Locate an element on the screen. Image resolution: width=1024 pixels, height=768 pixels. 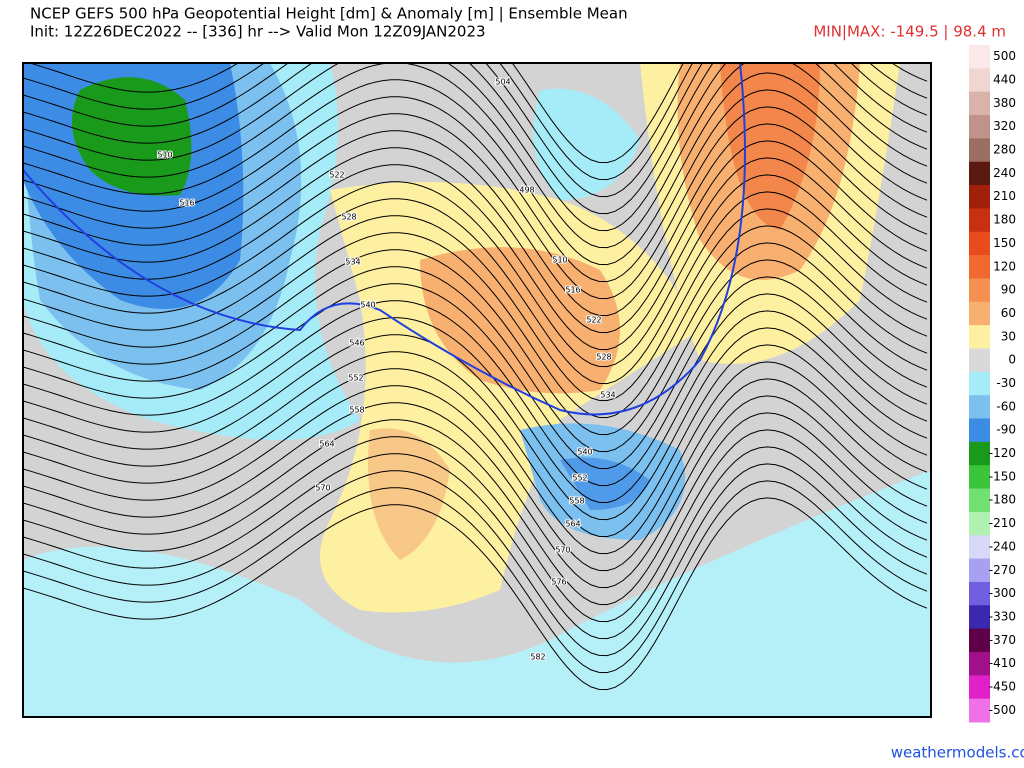
colorbar-label: -30 is located at coordinates (1006, 383).